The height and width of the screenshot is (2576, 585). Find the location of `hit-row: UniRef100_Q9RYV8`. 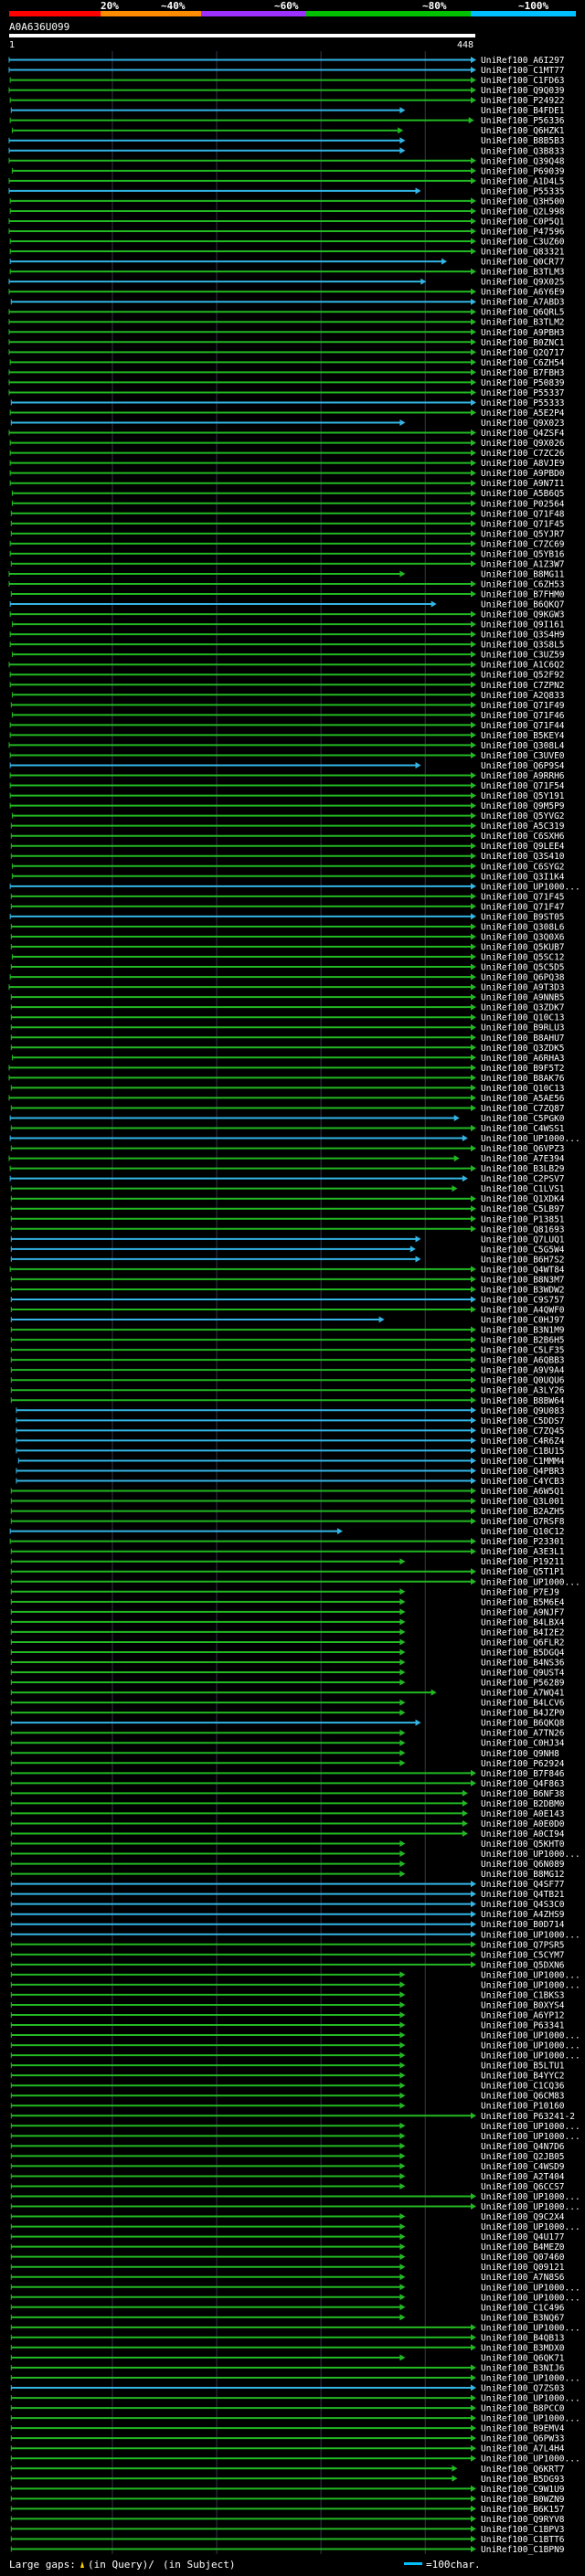

hit-row: UniRef100_Q9RYV8 is located at coordinates (287, 2520).